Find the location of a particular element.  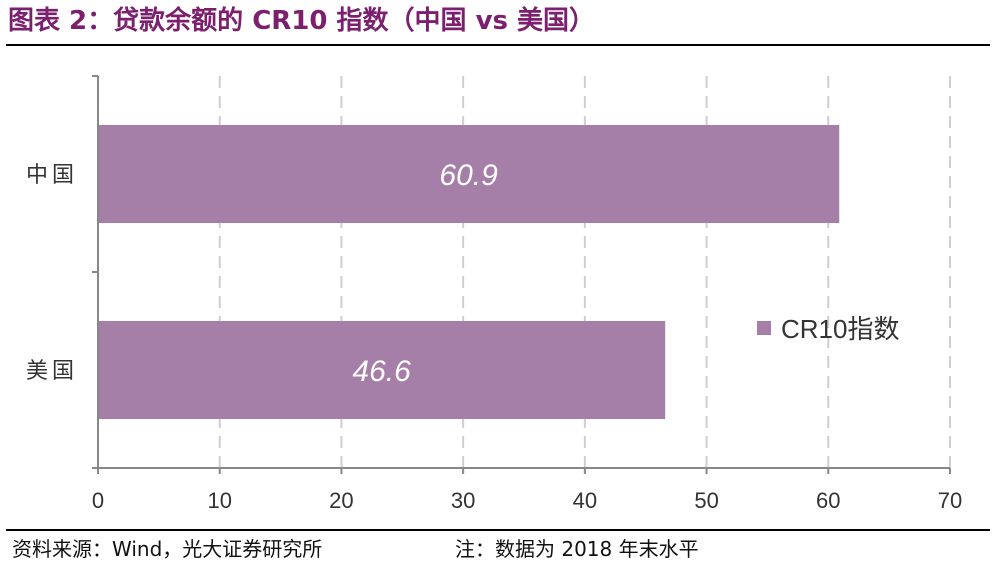

legend: CR10指数 is located at coordinates (828, 329).